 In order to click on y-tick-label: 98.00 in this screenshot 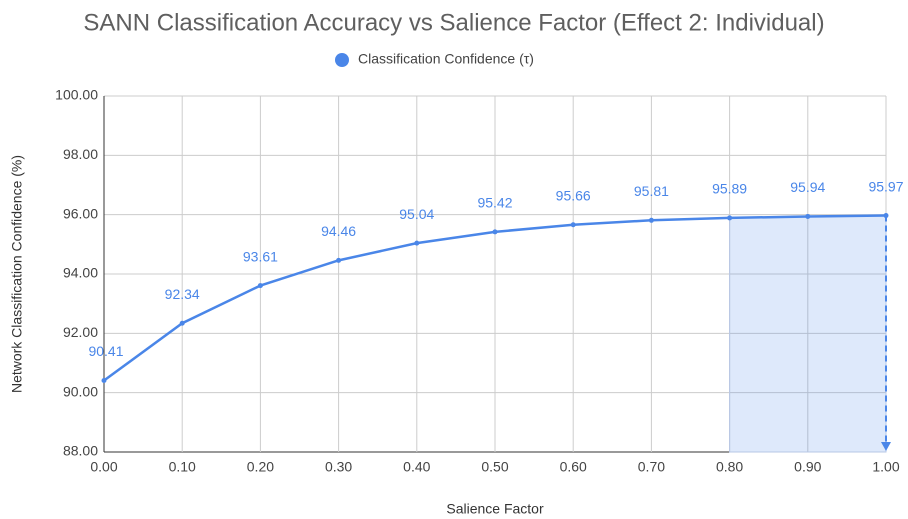, I will do `click(80, 154)`.